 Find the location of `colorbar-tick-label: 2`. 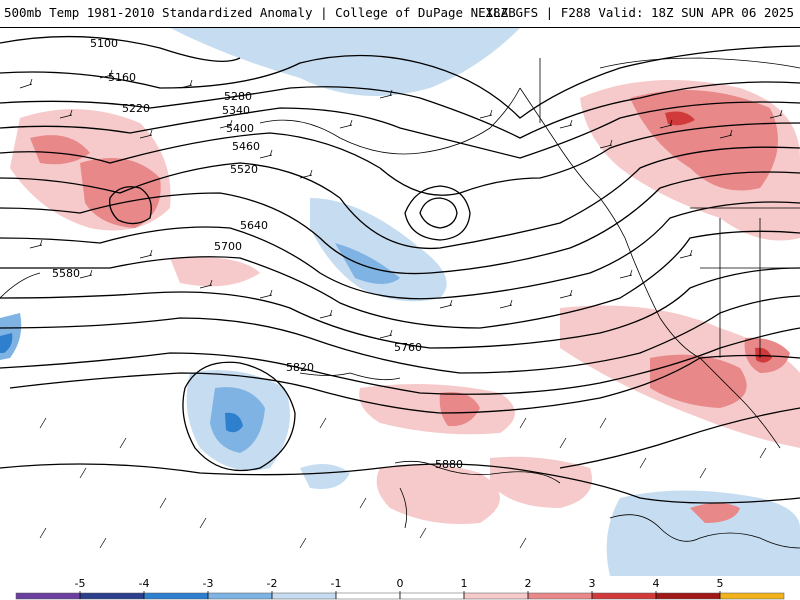

colorbar-tick-label: 2 is located at coordinates (528, 583).